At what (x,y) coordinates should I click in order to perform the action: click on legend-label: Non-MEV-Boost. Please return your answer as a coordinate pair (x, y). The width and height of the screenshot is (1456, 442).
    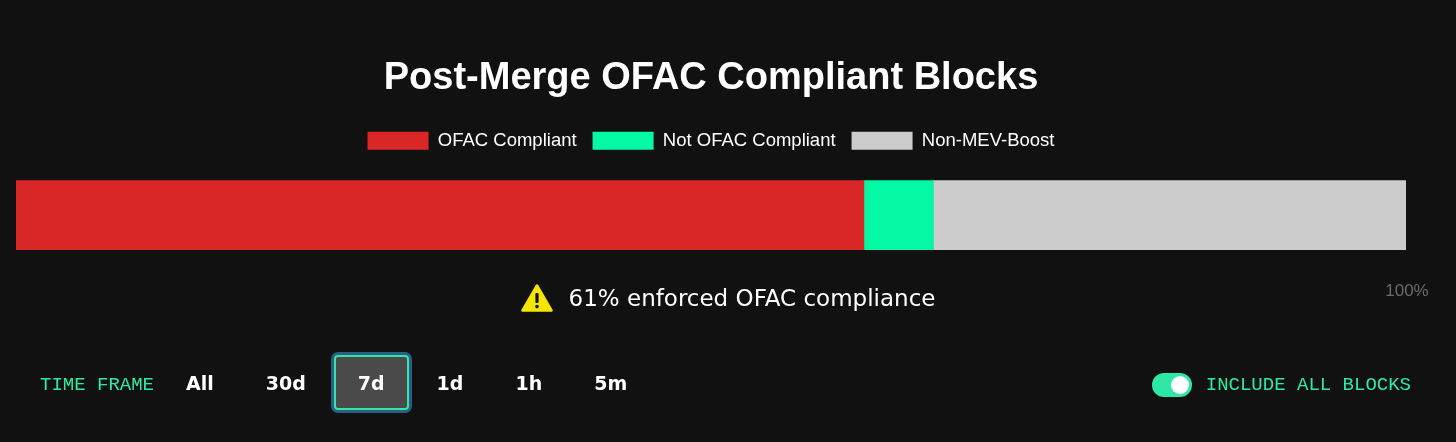
    Looking at the image, I should click on (988, 139).